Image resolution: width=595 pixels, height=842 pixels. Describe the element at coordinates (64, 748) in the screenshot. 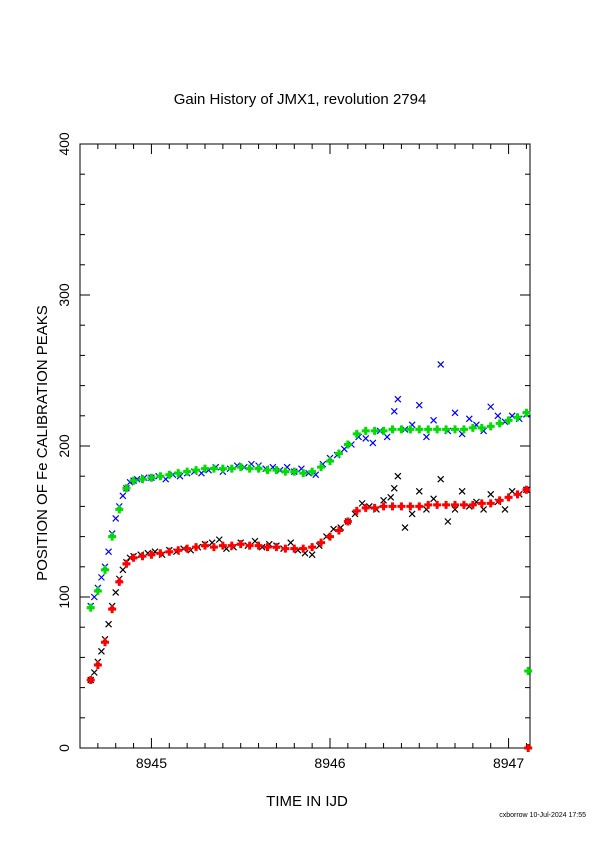

I see `y-tick-label: 0` at that location.